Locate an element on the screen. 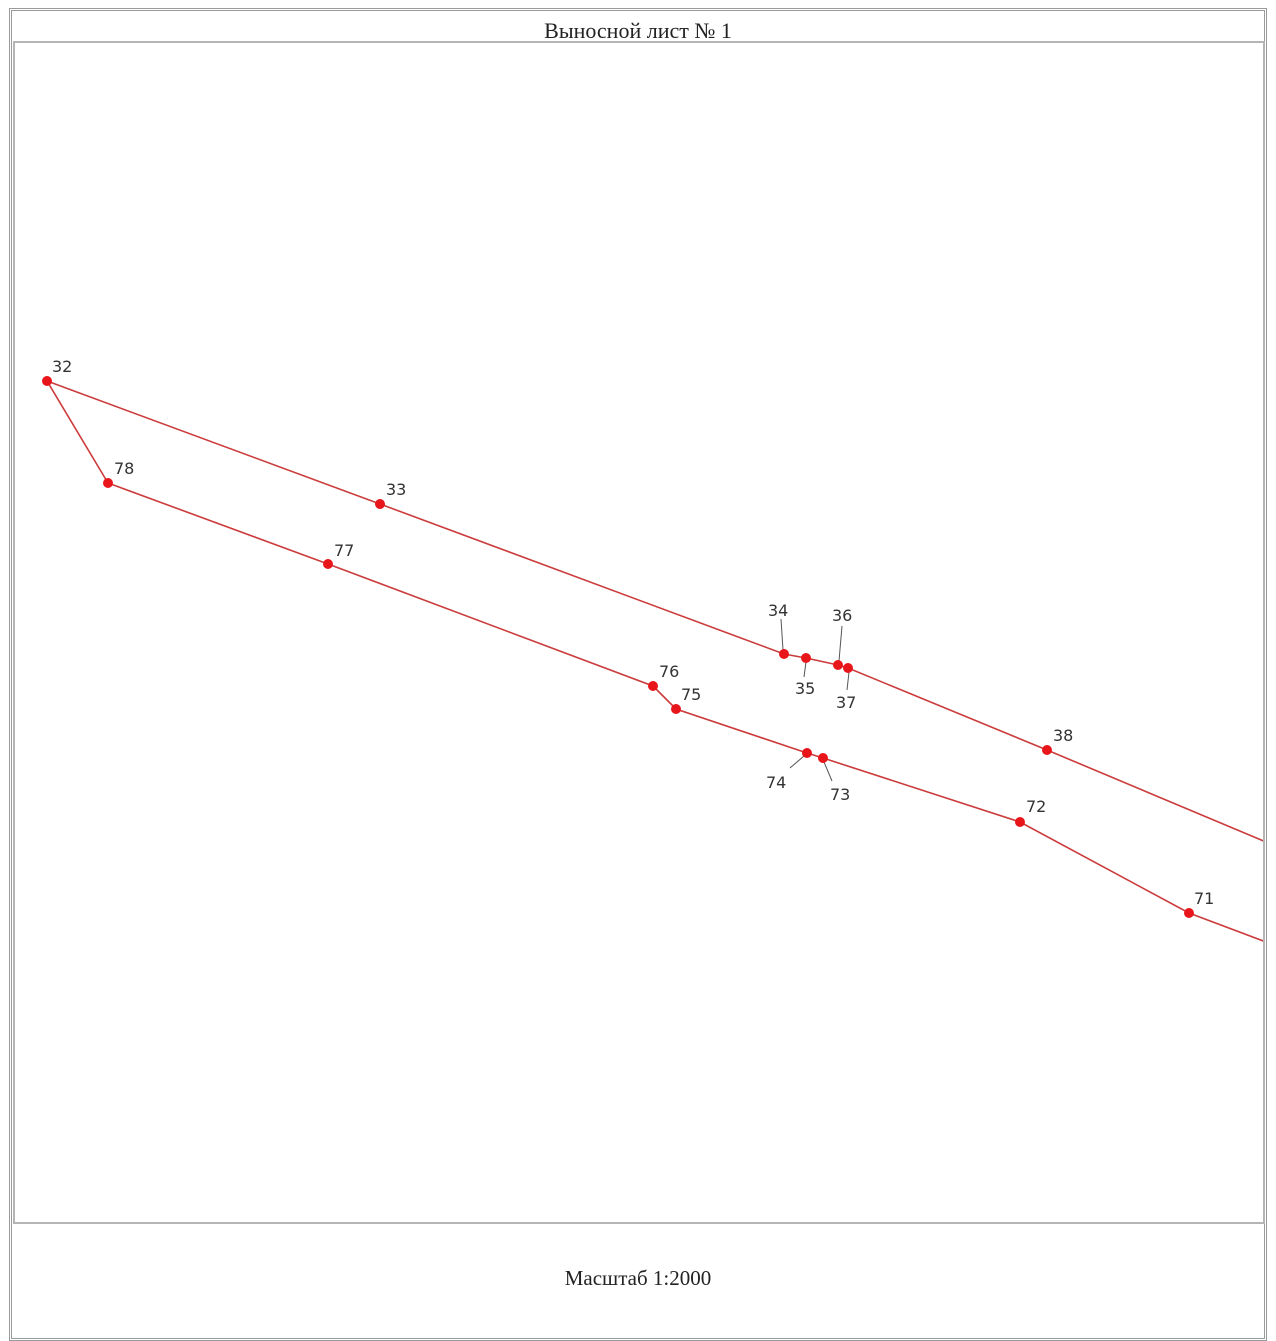  point-label-72: 72 is located at coordinates (1036, 806).